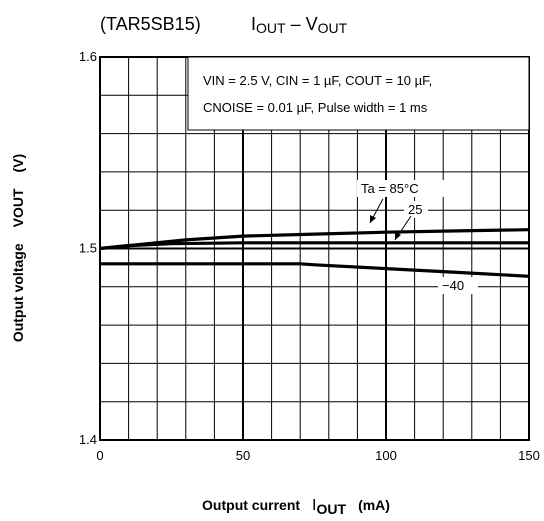  I want to click on chart-title-function: IOUT – VOUT, so click(299, 25).